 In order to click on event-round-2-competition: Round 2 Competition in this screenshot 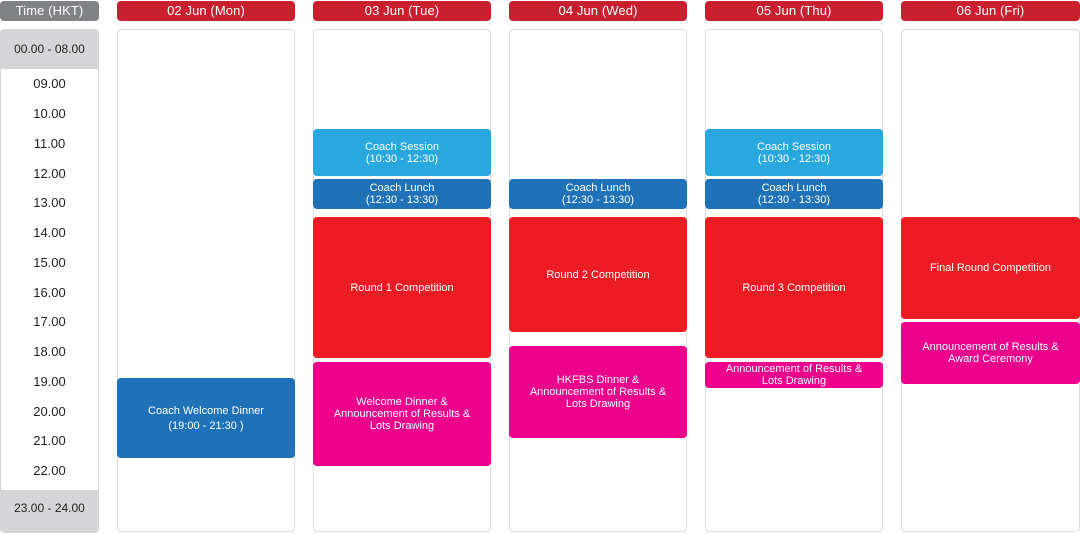, I will do `click(598, 274)`.